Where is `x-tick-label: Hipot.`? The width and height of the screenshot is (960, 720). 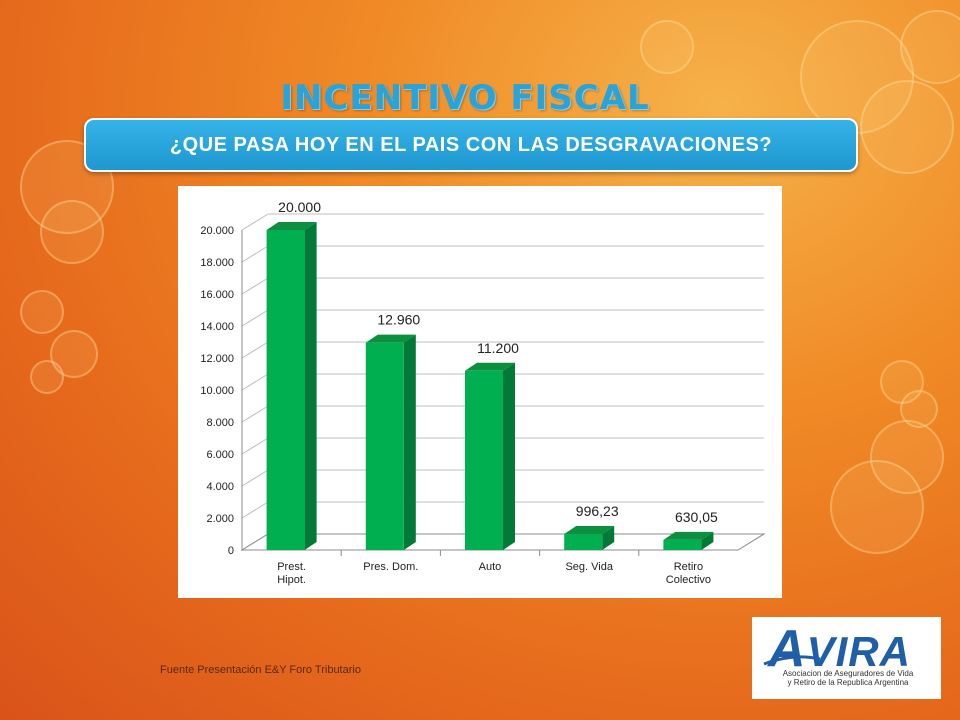 x-tick-label: Hipot. is located at coordinates (291, 580).